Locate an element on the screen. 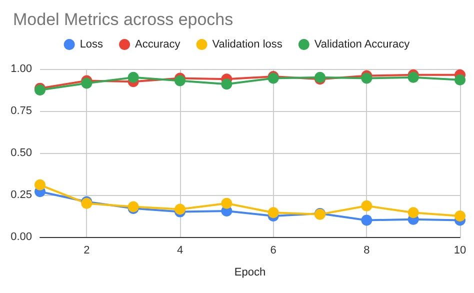 This screenshot has height=293, width=474. y-tick-label: 0.25 is located at coordinates (21, 195).